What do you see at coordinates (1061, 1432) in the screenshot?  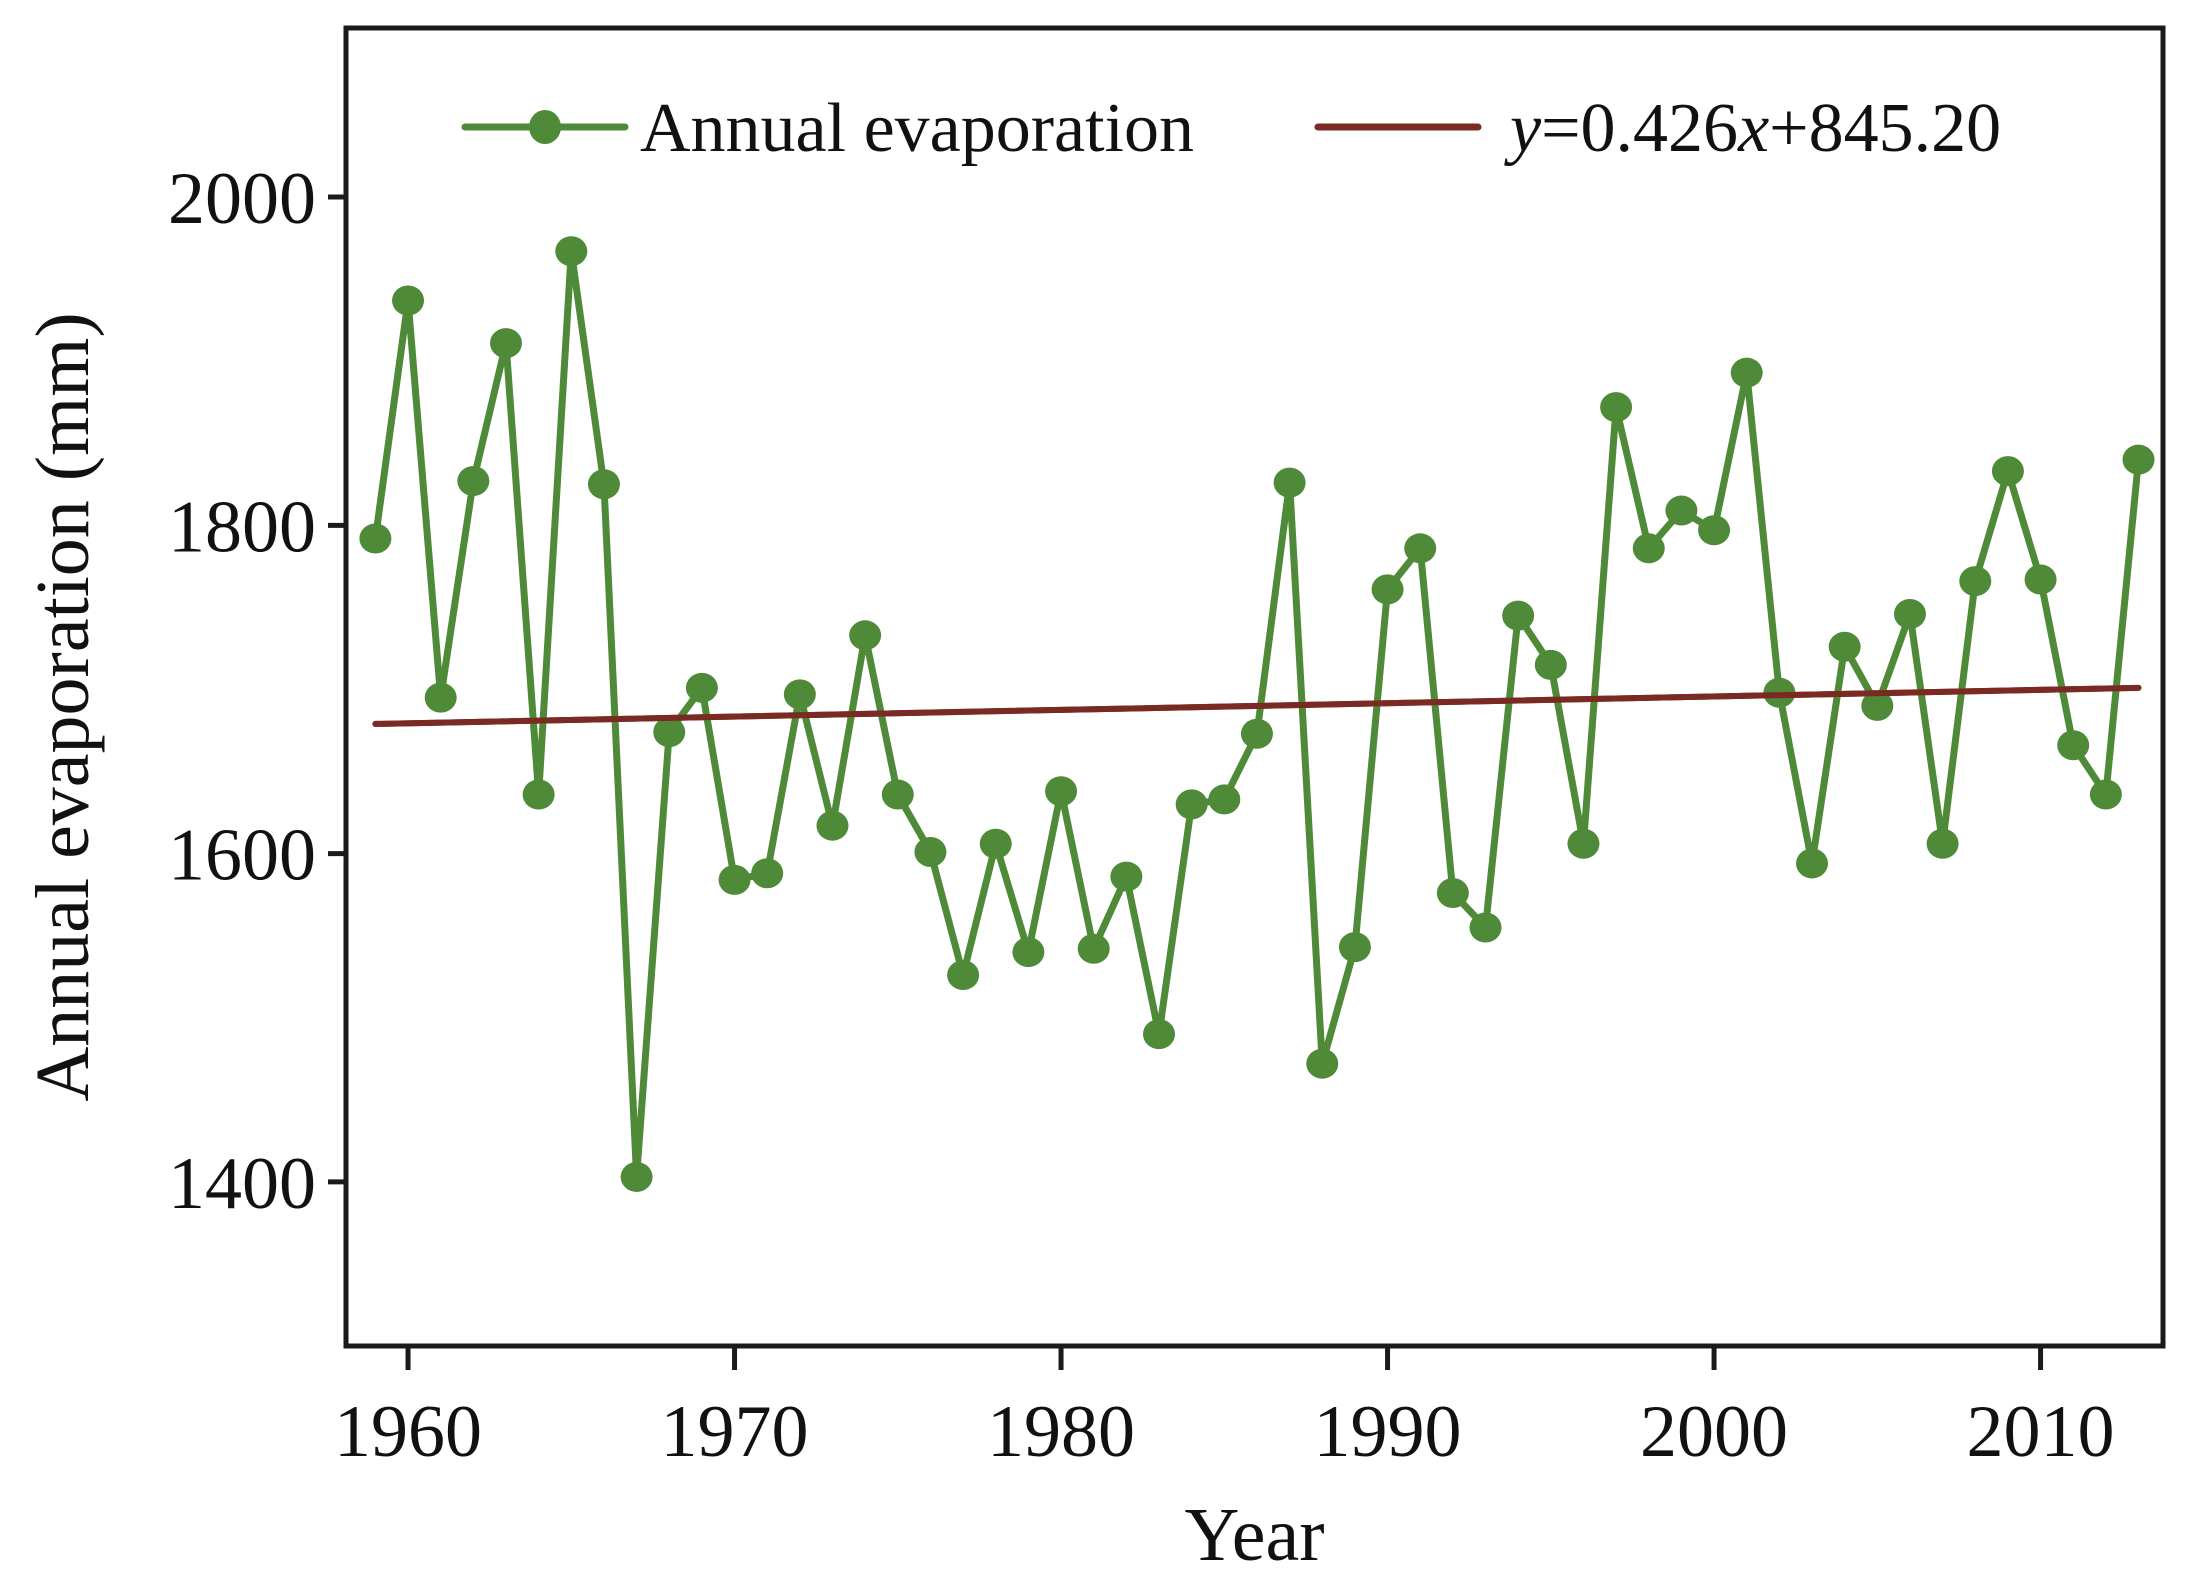 I see `x-tick-label: 1980` at bounding box center [1061, 1432].